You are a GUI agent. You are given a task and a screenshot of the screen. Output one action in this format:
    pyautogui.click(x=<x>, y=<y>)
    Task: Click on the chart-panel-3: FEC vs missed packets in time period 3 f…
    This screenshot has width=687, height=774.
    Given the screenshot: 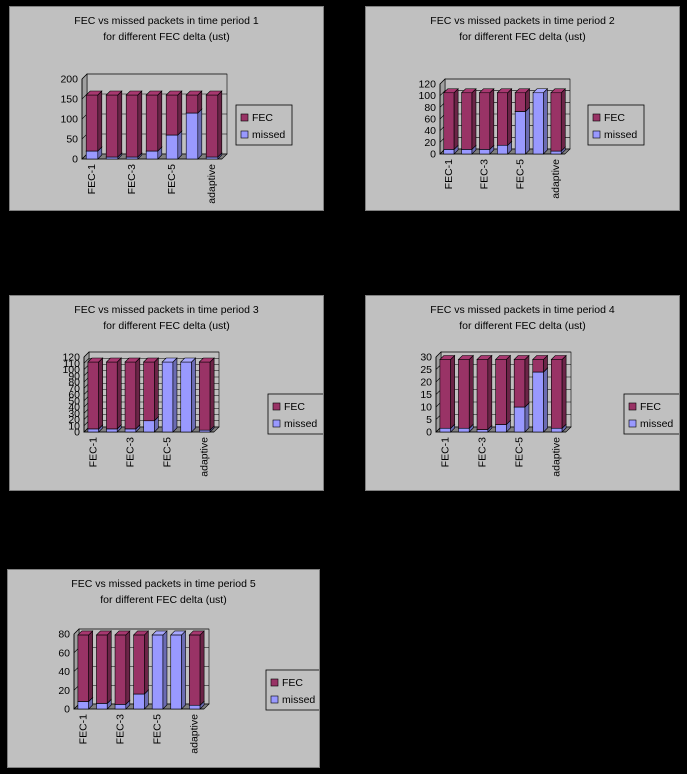 What is the action you would take?
    pyautogui.click(x=166, y=393)
    